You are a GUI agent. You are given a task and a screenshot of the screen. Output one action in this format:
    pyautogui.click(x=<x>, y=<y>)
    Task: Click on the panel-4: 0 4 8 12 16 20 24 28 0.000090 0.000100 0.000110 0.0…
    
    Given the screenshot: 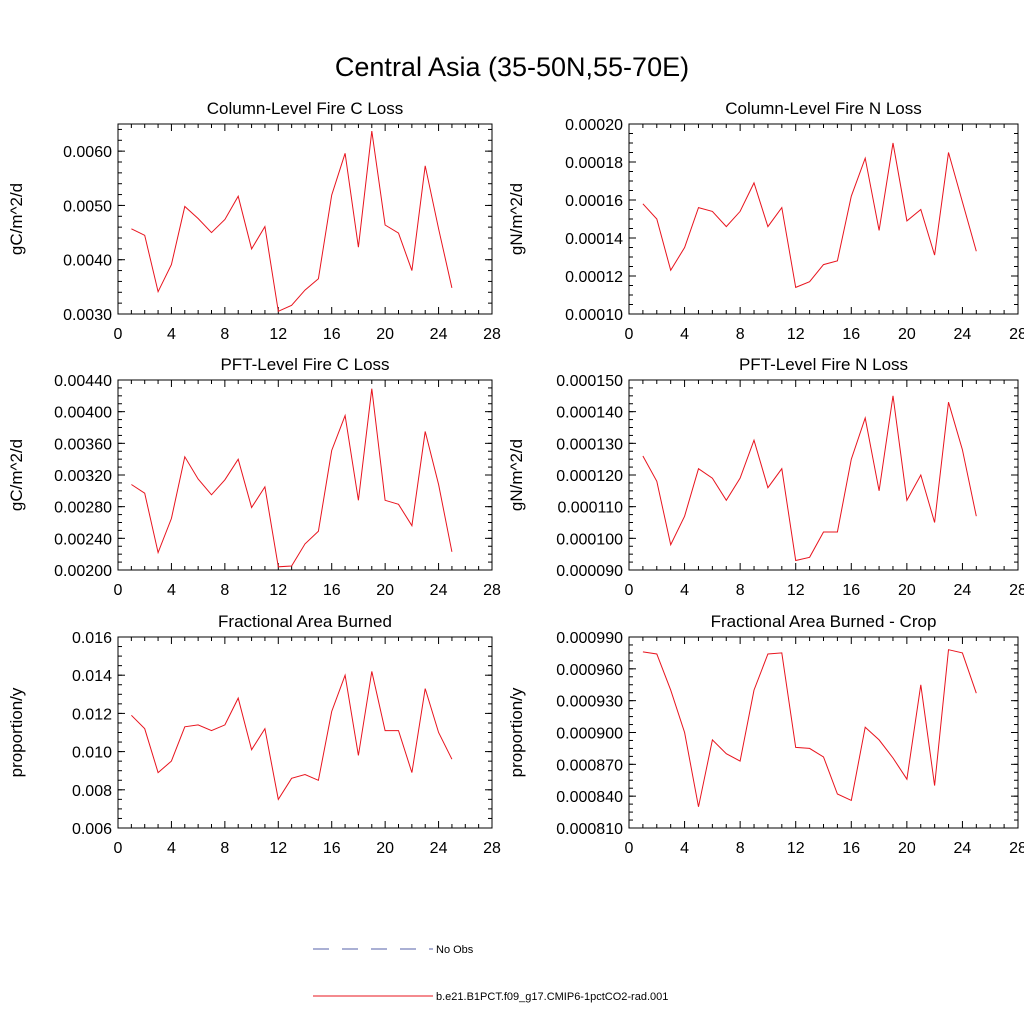 What is the action you would take?
    pyautogui.click(x=765, y=477)
    